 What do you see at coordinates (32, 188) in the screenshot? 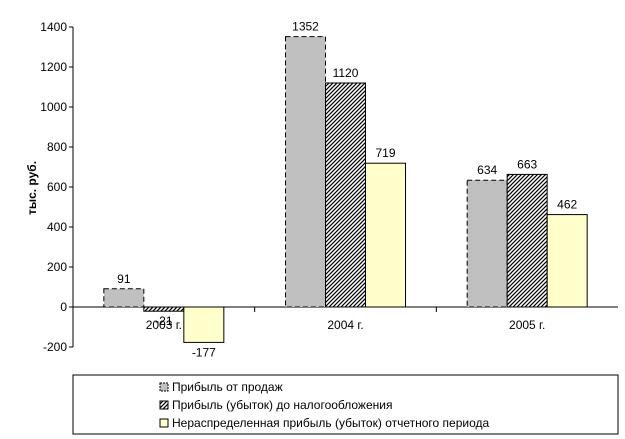
I see `y-axis-title: тыс. руб.` at bounding box center [32, 188].